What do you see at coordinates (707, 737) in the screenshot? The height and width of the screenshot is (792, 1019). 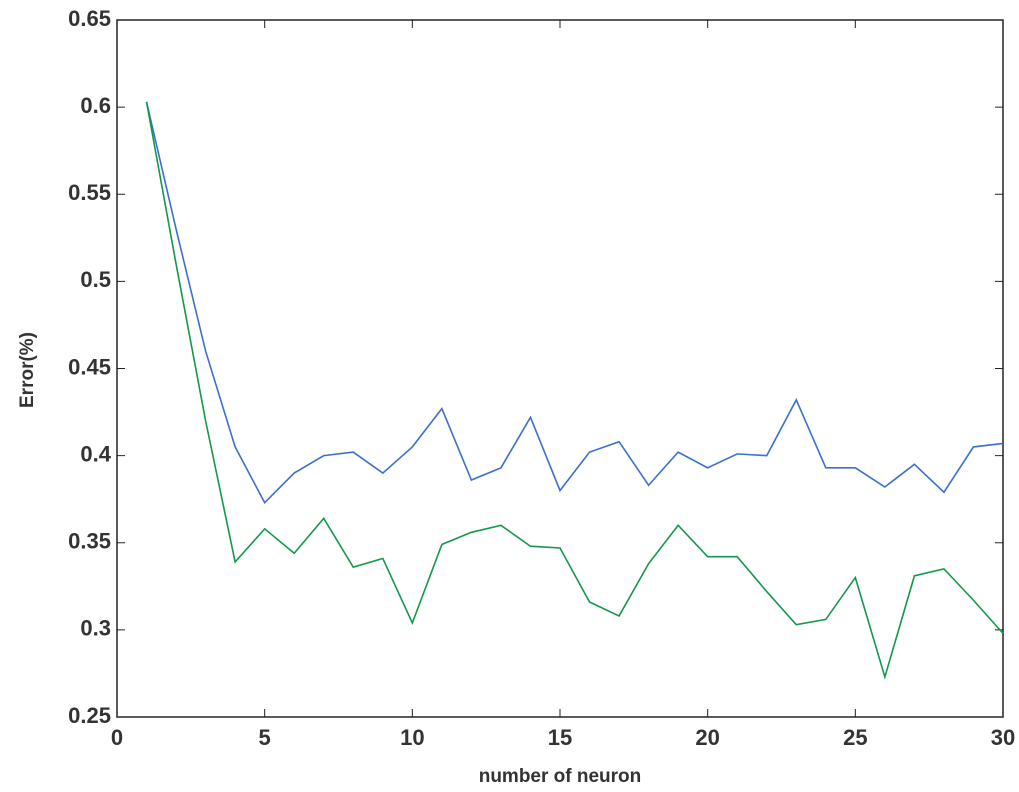 I see `x-tick-label: 20` at bounding box center [707, 737].